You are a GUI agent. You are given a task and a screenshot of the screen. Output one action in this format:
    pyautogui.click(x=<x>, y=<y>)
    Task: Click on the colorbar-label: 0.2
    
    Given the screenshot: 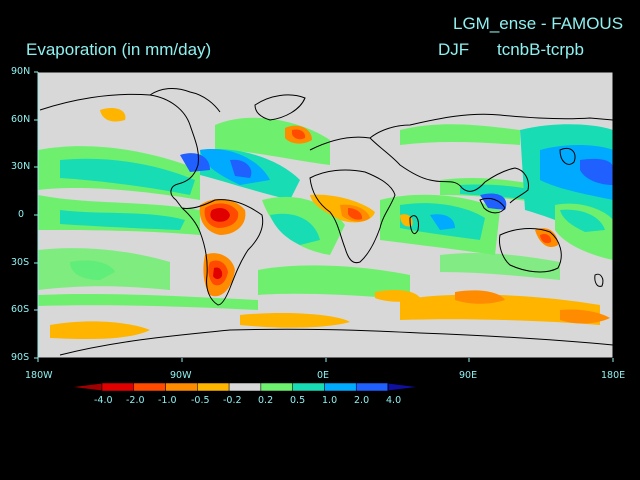 What is the action you would take?
    pyautogui.click(x=266, y=400)
    